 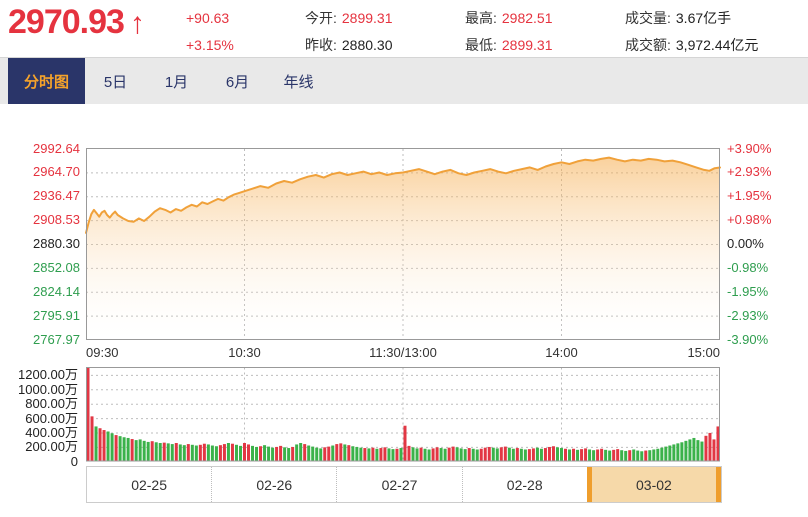 I want to click on volume-axis-label: 0, so click(x=74, y=461).